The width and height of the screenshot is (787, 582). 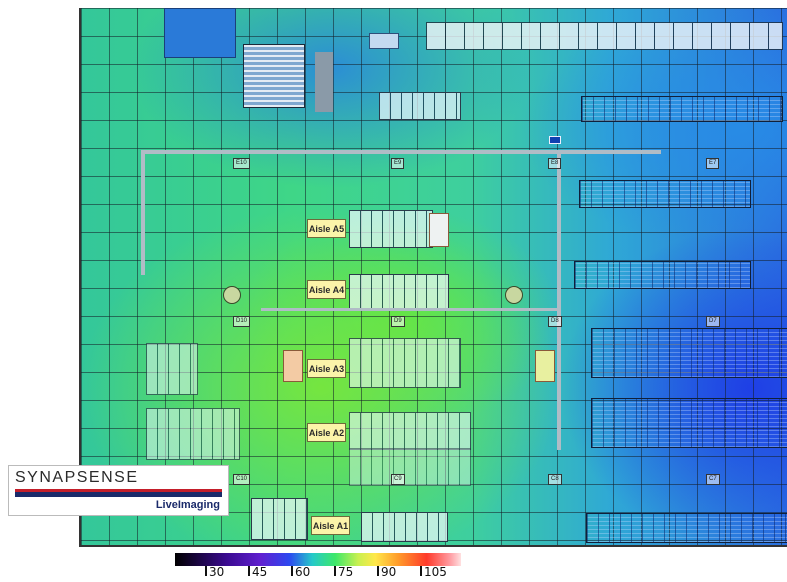 I want to click on aisle-label-a4: Aisle A4, so click(x=326, y=289).